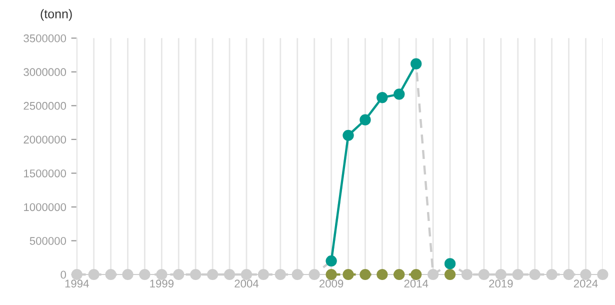  What do you see at coordinates (63, 274) in the screenshot?
I see `y-tick-label: 0` at bounding box center [63, 274].